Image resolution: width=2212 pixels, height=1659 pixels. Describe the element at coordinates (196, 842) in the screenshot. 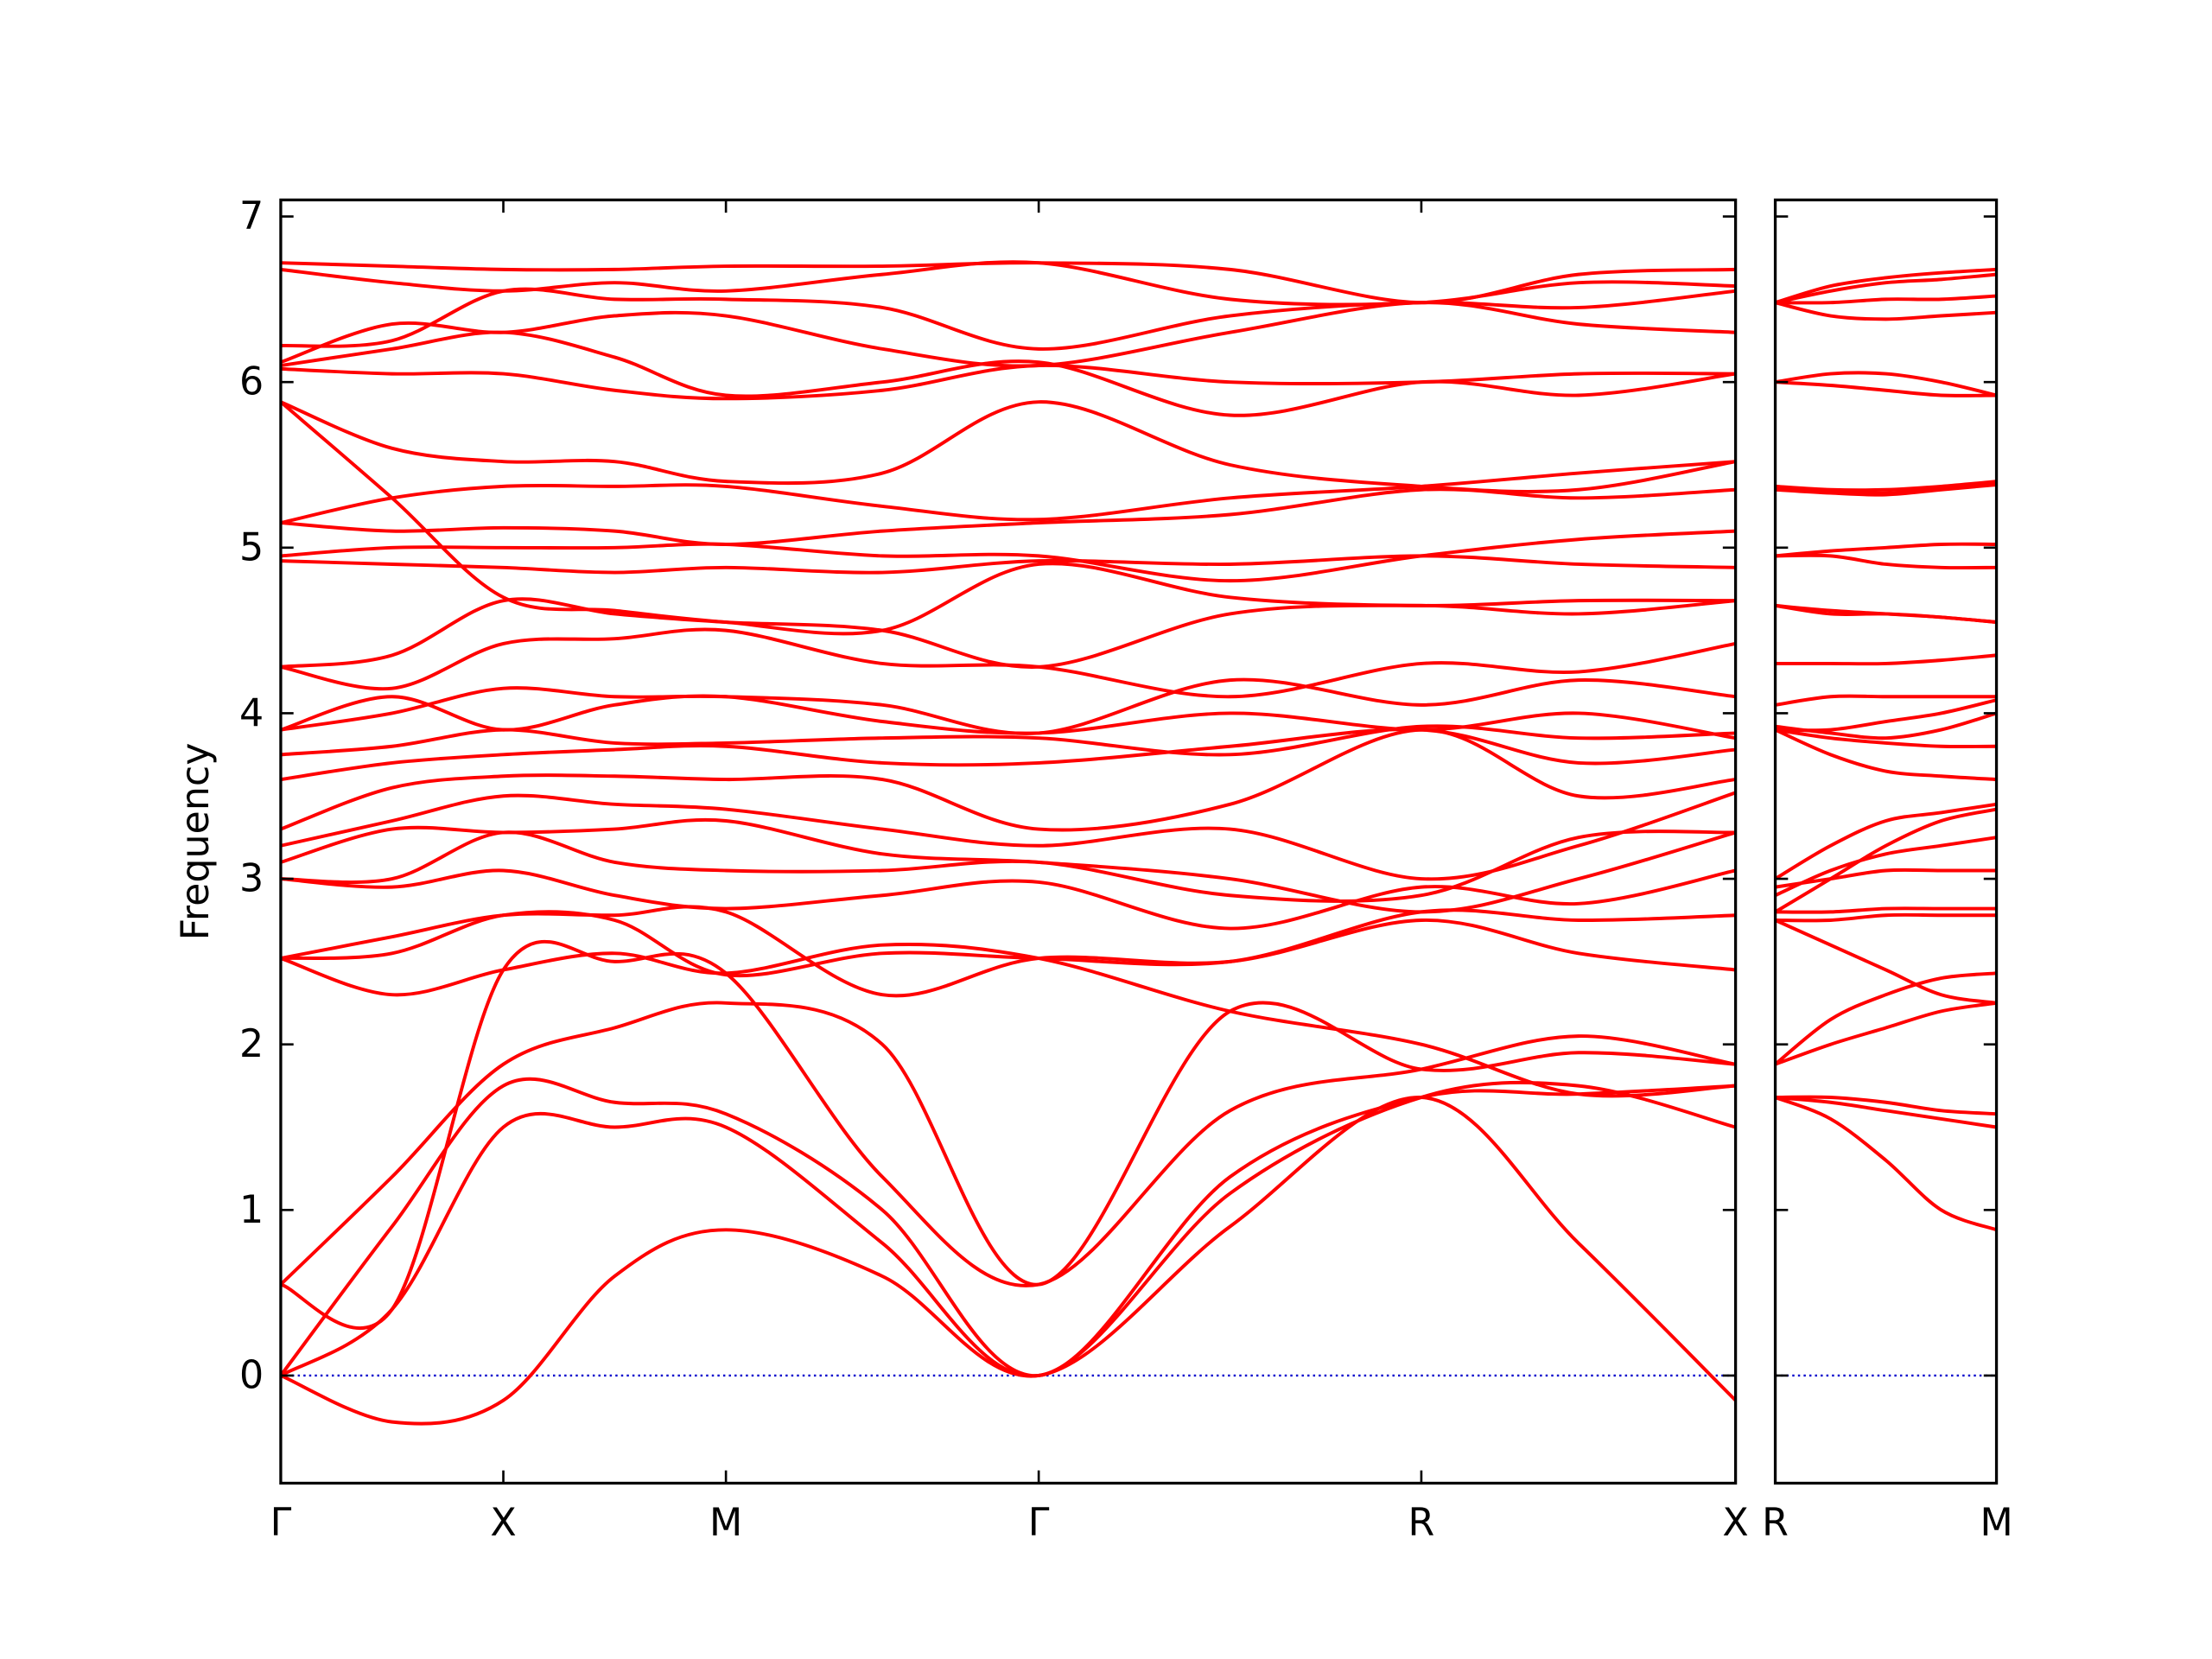

I see `y-axis-label: Frequency` at that location.